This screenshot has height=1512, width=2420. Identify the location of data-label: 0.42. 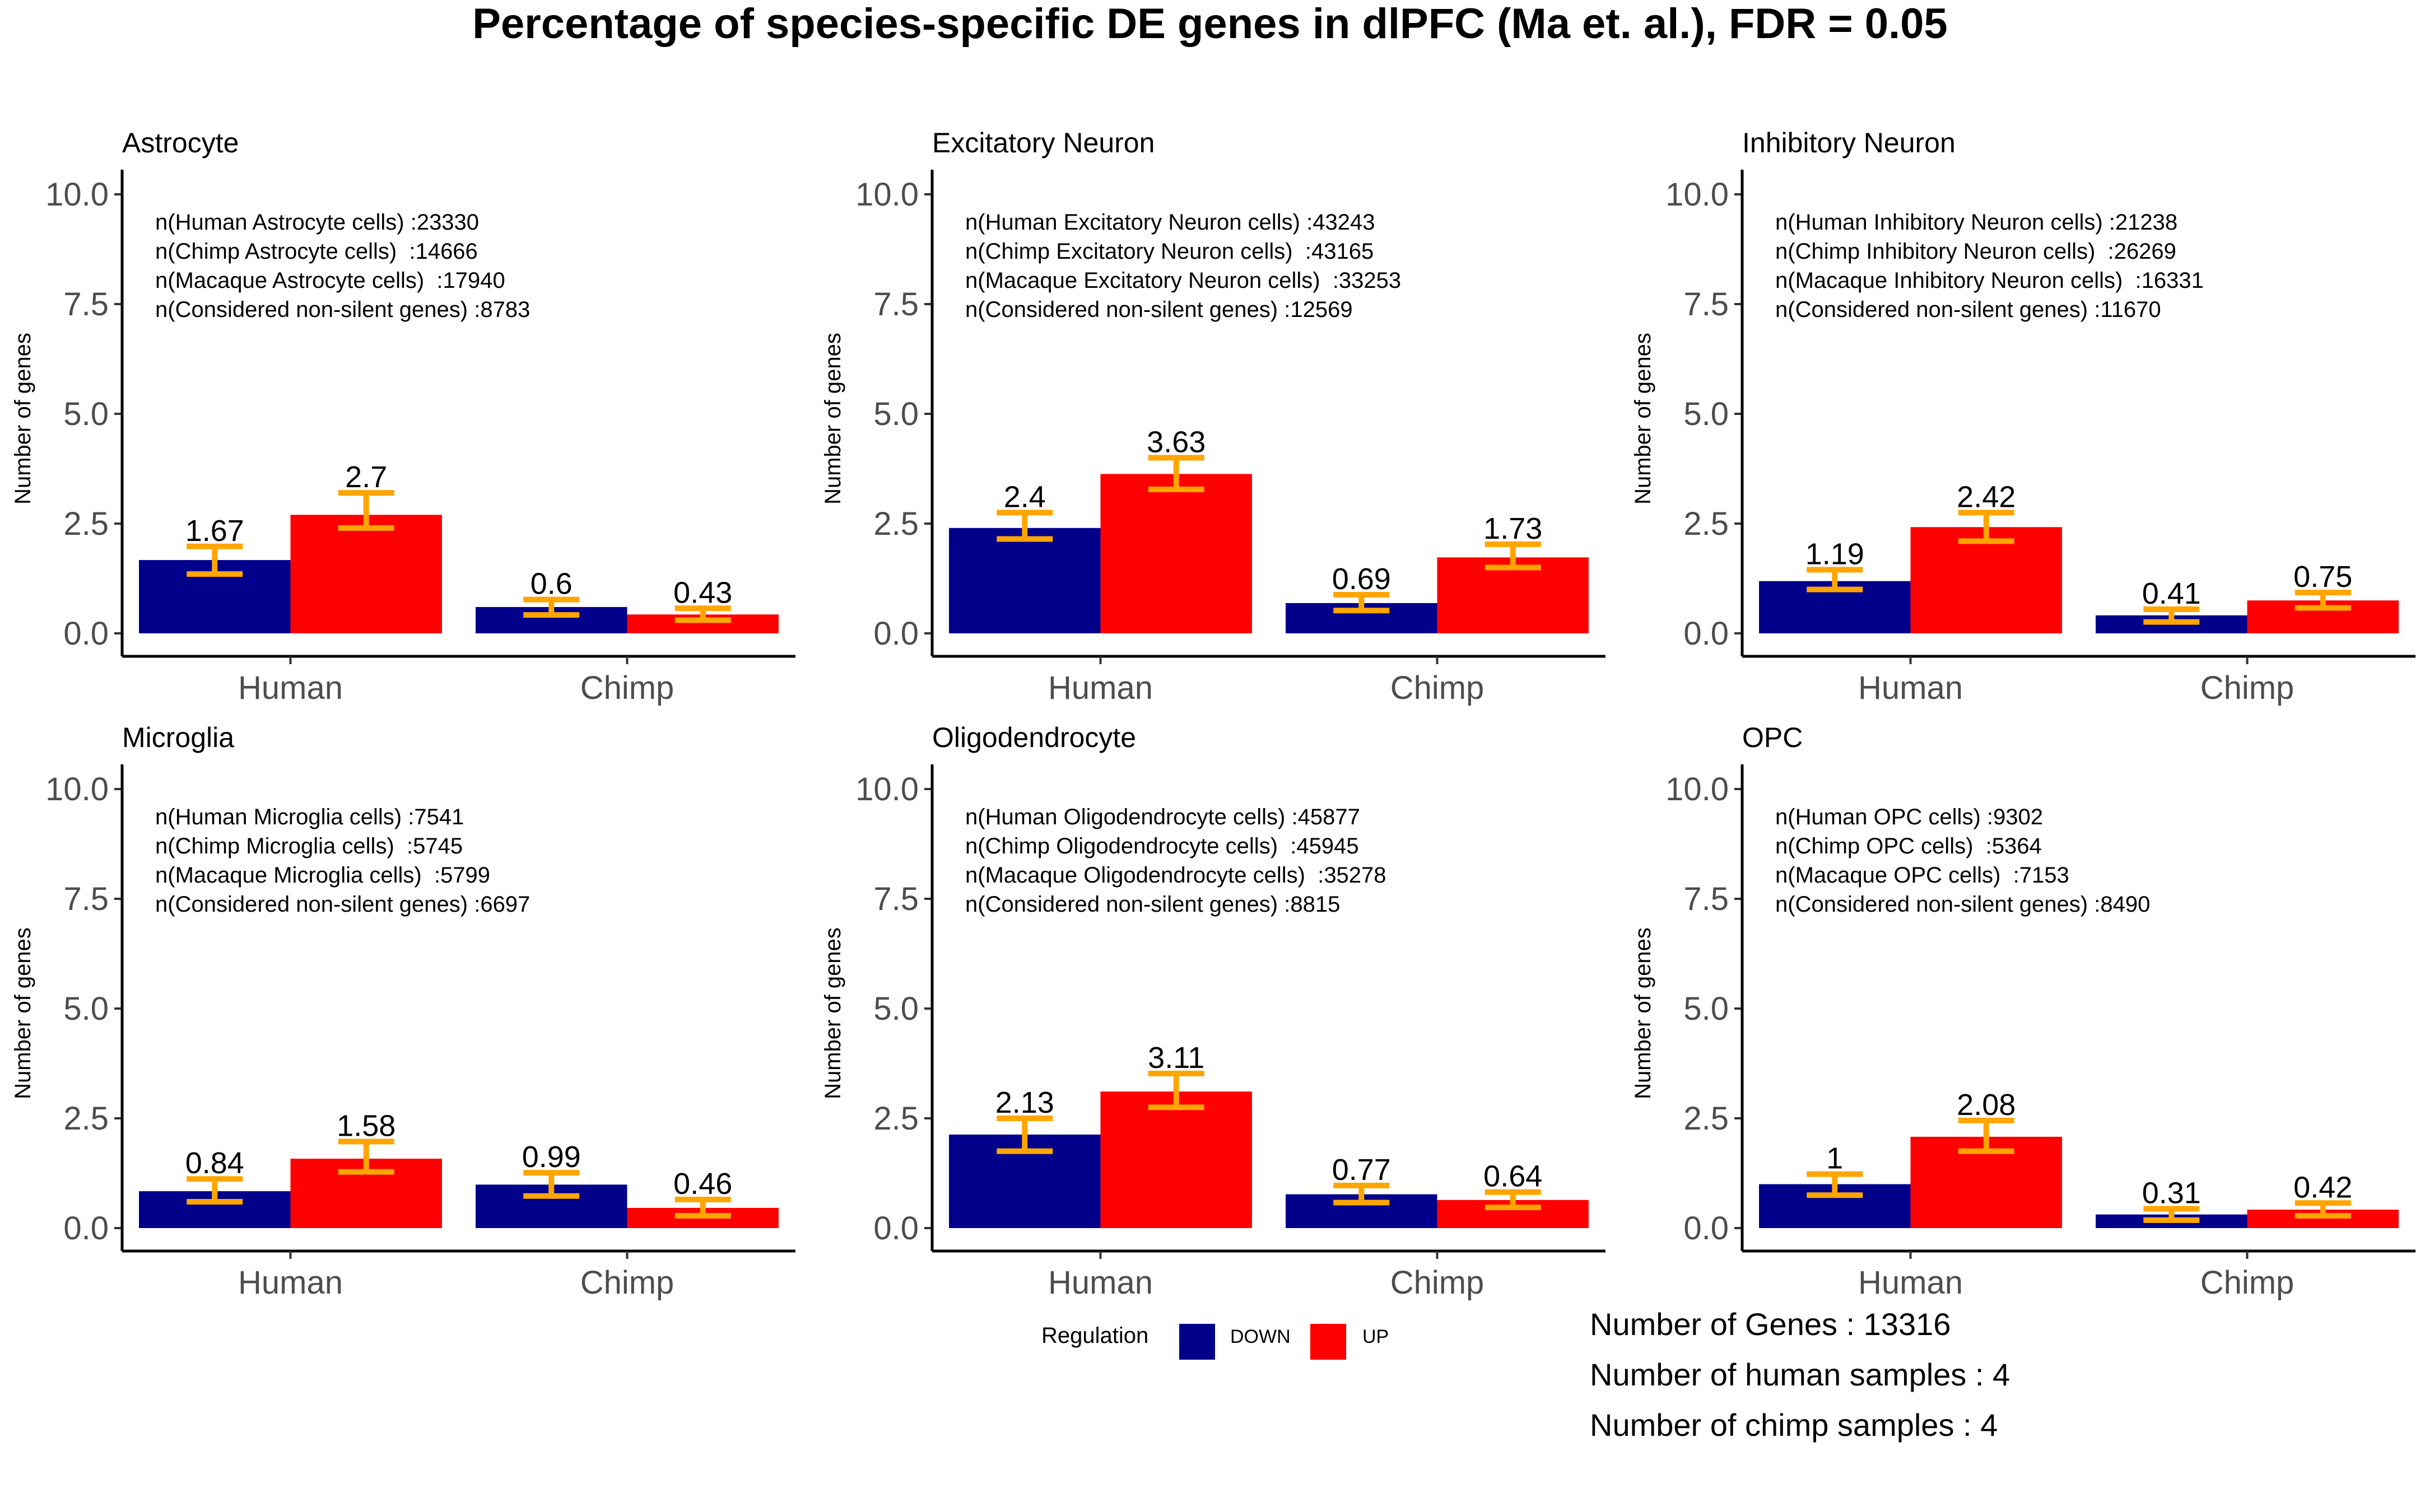
(2322, 1187).